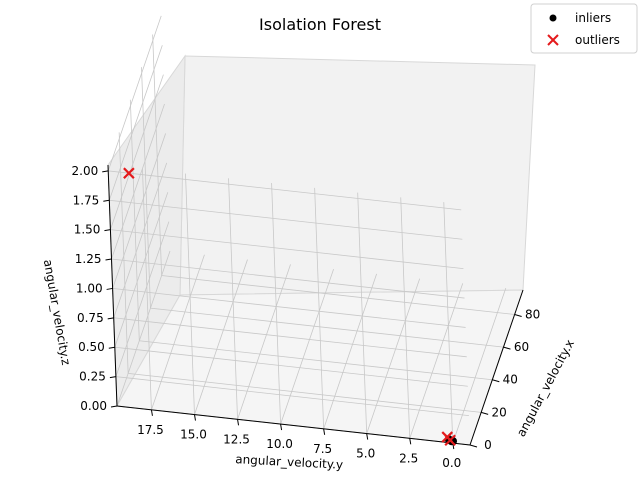 The width and height of the screenshot is (640, 480). I want to click on legend-box, so click(584, 28).